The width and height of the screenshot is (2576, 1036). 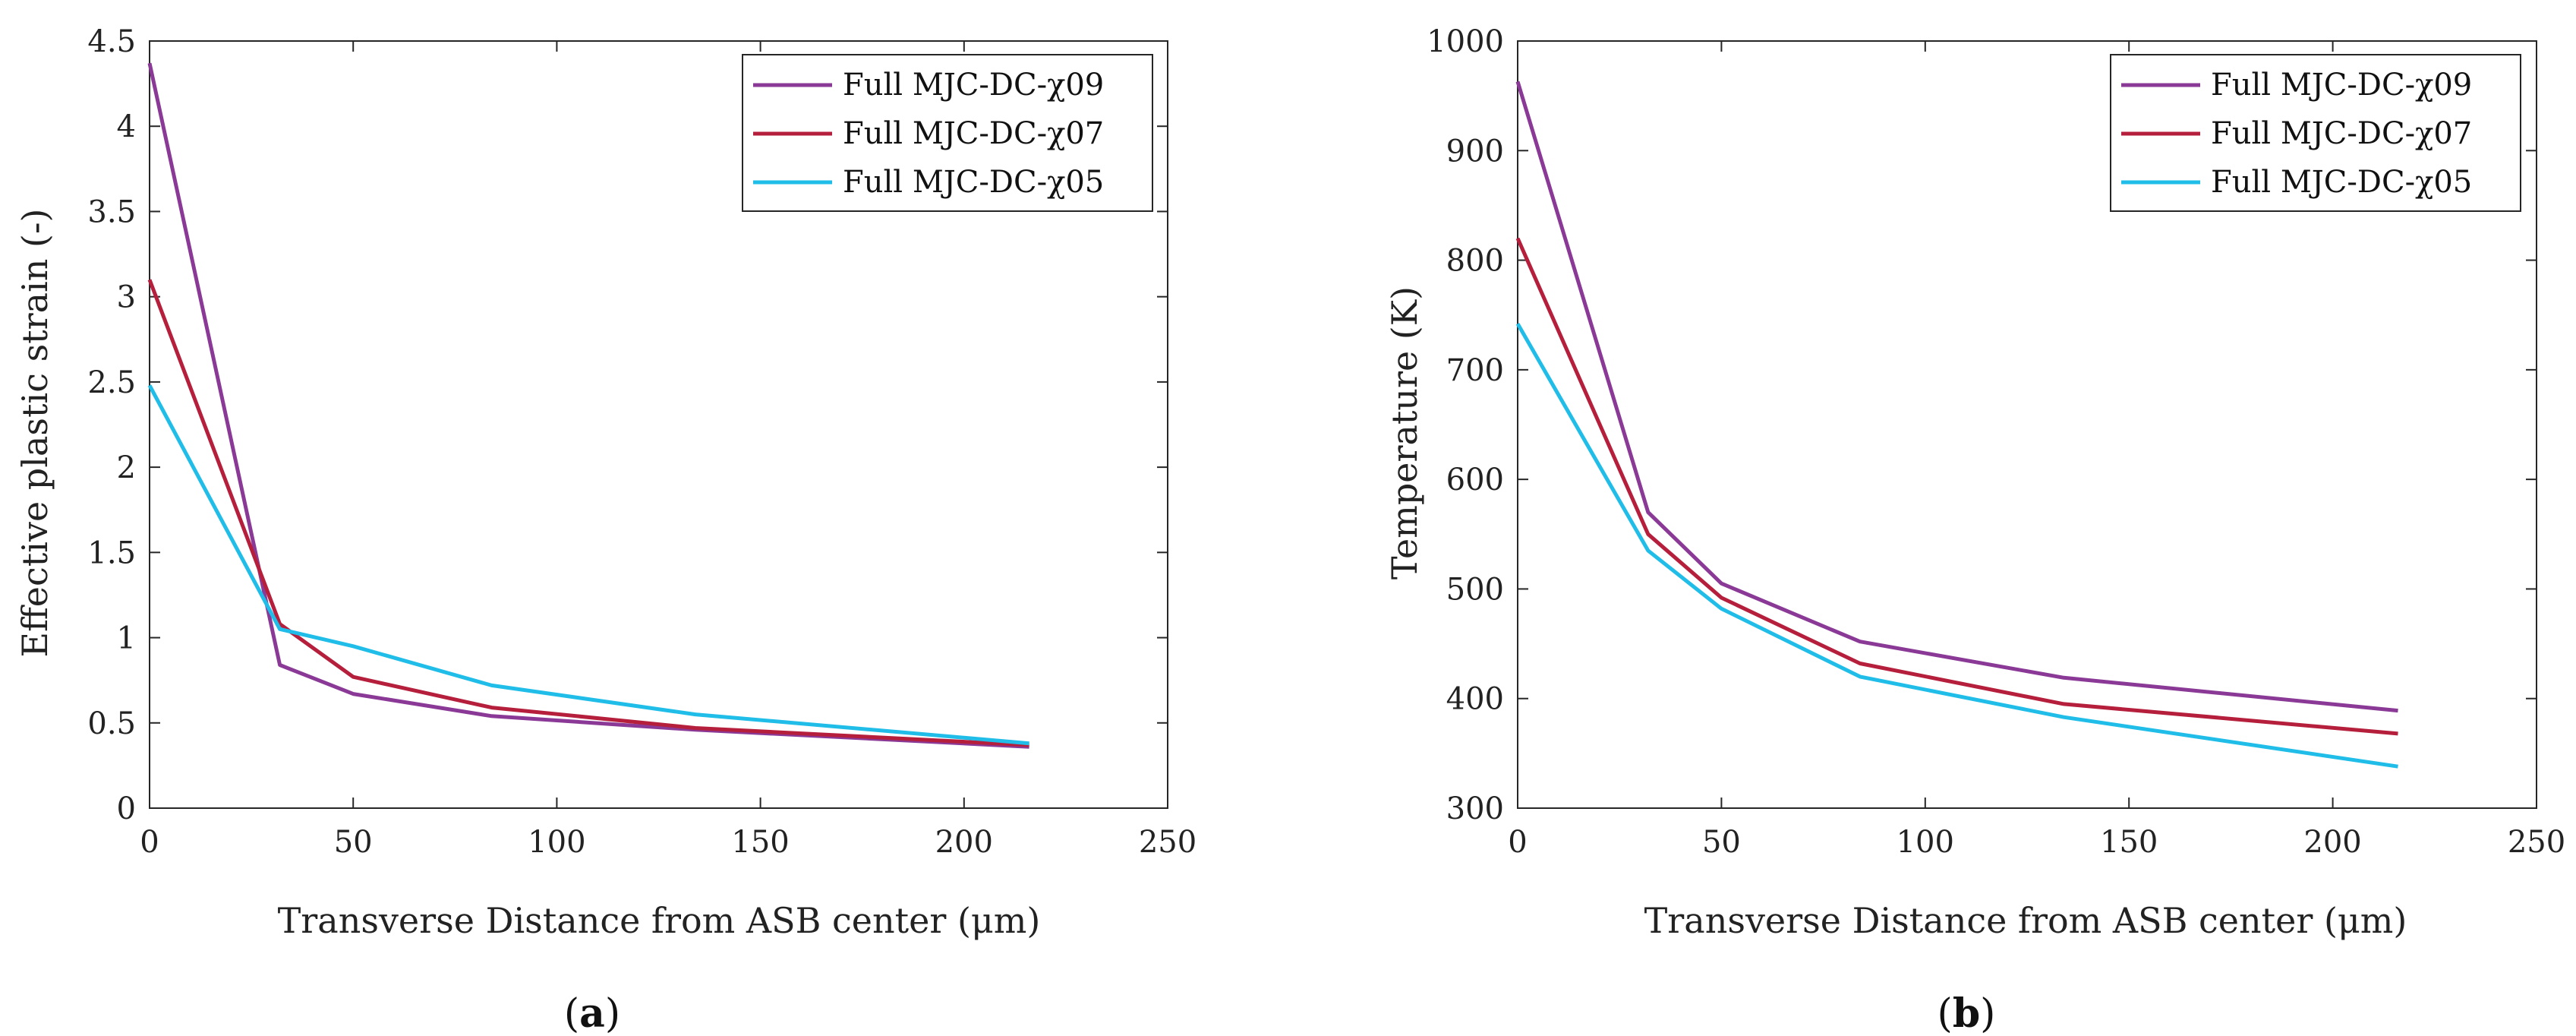 What do you see at coordinates (126, 126) in the screenshot?
I see `y-tick-label-a: 4` at bounding box center [126, 126].